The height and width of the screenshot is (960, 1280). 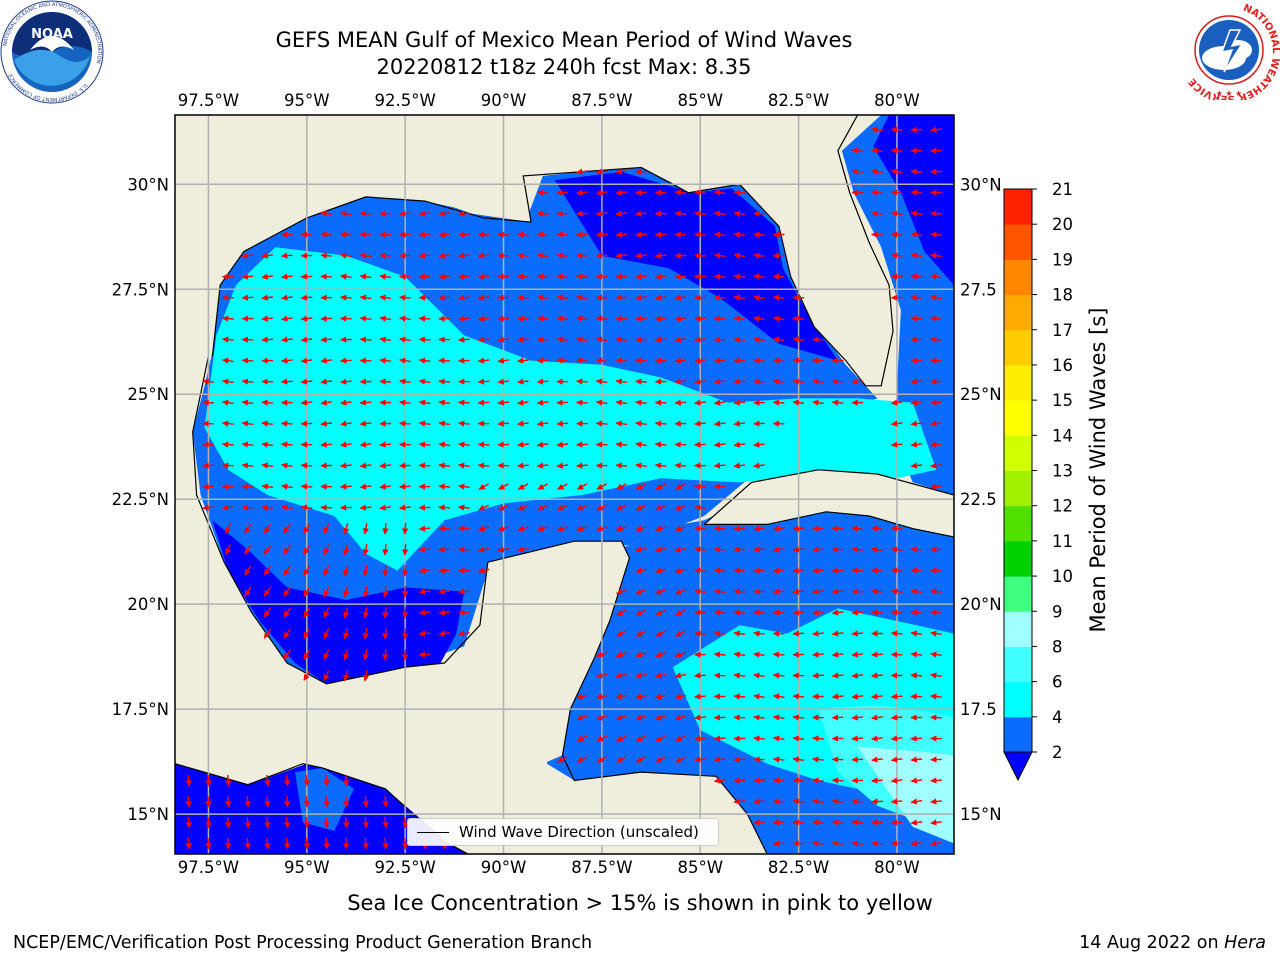 What do you see at coordinates (798, 100) in the screenshot?
I see `lon-tick-top: 82.5°W` at bounding box center [798, 100].